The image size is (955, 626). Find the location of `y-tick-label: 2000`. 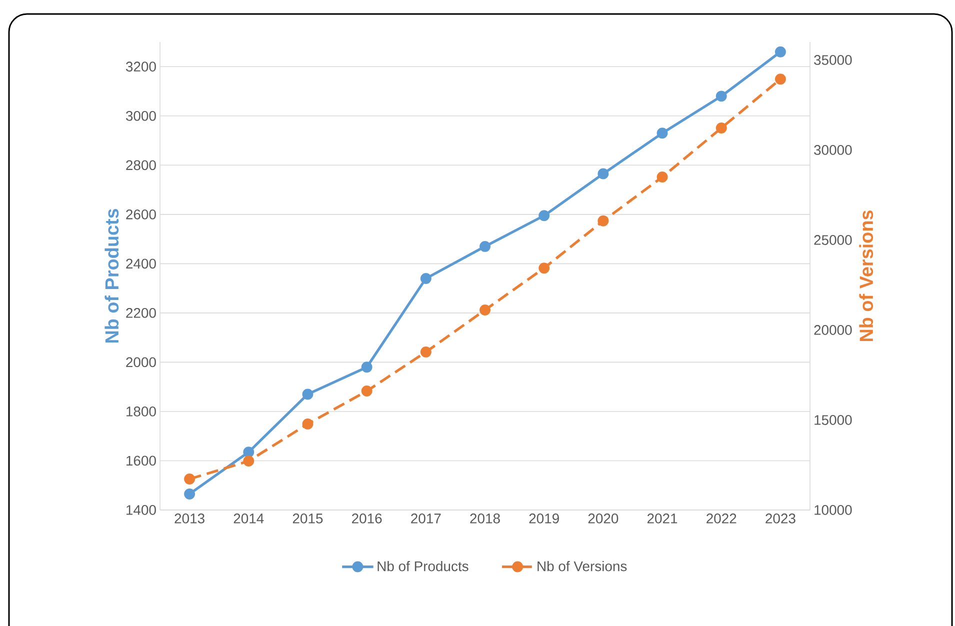

y-tick-label: 2000 is located at coordinates (141, 362).